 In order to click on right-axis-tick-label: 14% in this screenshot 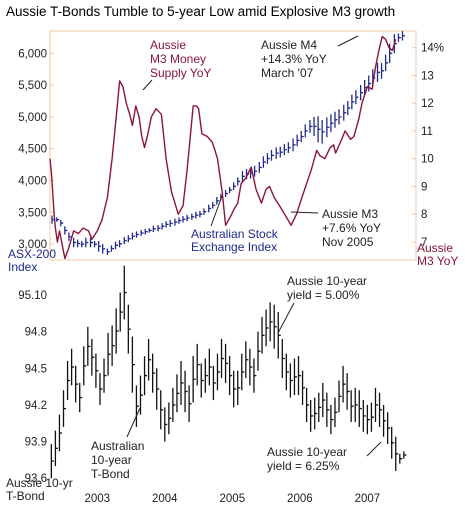, I will do `click(432, 49)`.